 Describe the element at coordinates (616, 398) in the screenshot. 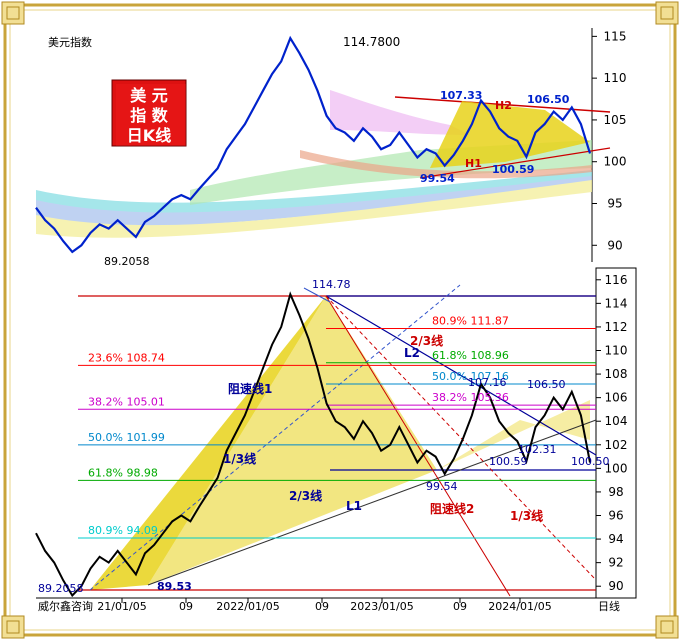

I see `bottom-ytick-label: 106` at that location.